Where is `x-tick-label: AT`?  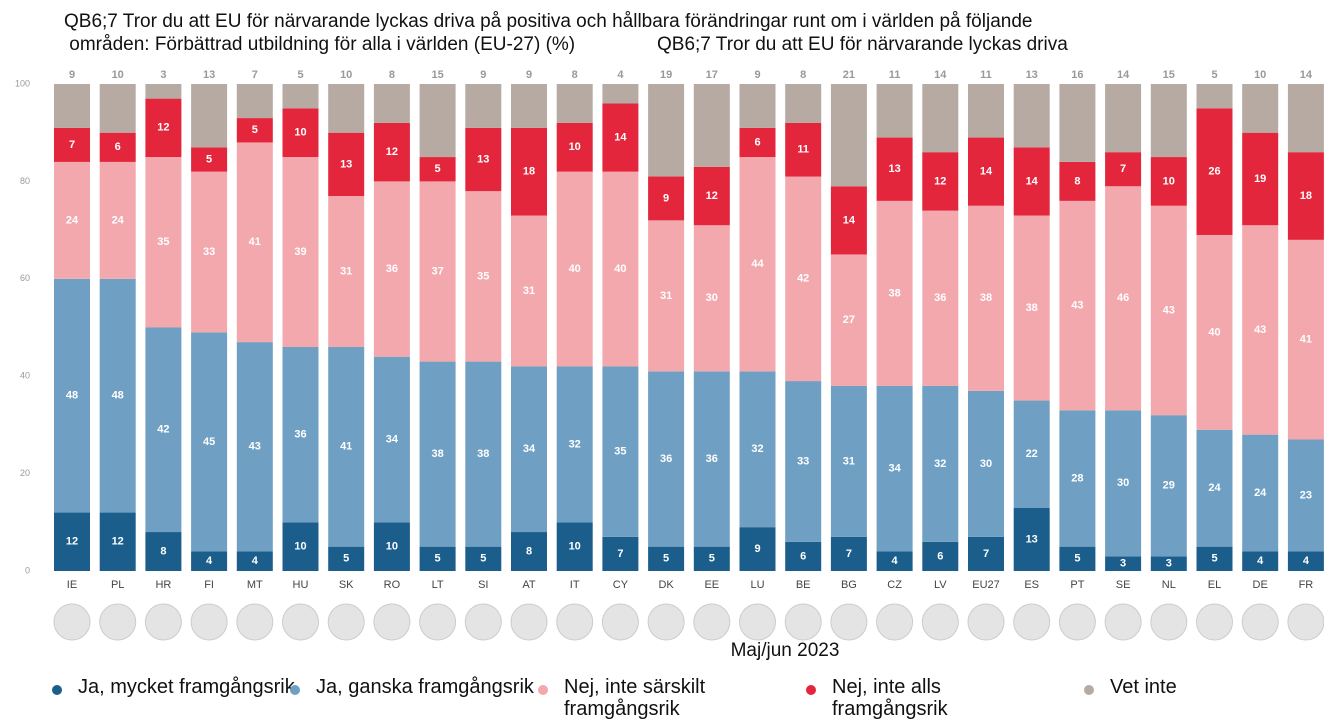 x-tick-label: AT is located at coordinates (529, 585).